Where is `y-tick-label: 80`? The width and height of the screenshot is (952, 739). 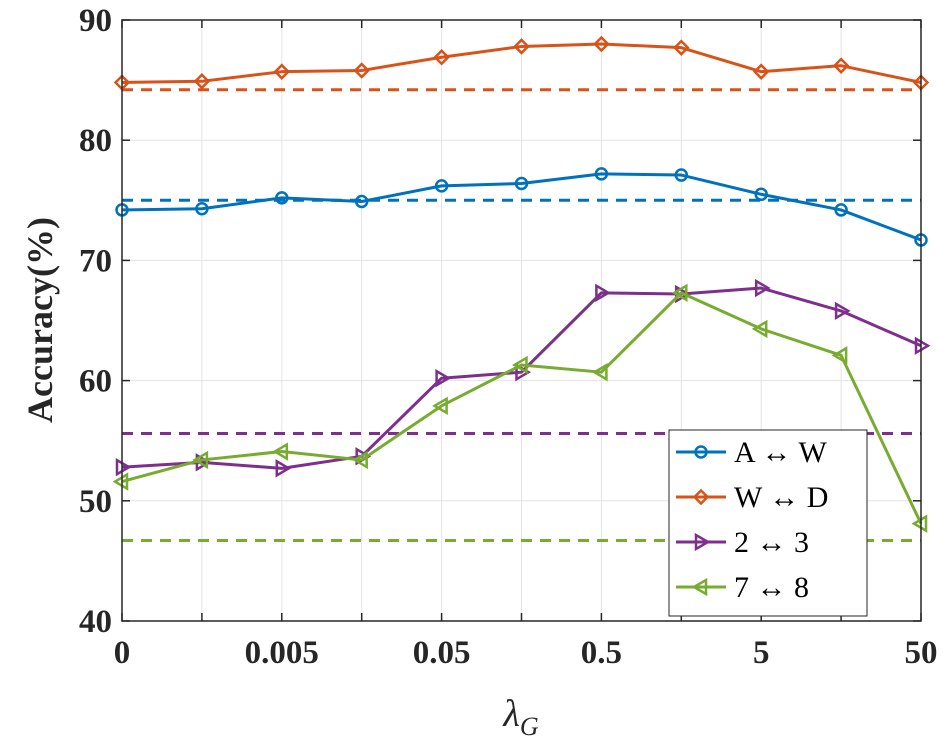 y-tick-label: 80 is located at coordinates (95, 141).